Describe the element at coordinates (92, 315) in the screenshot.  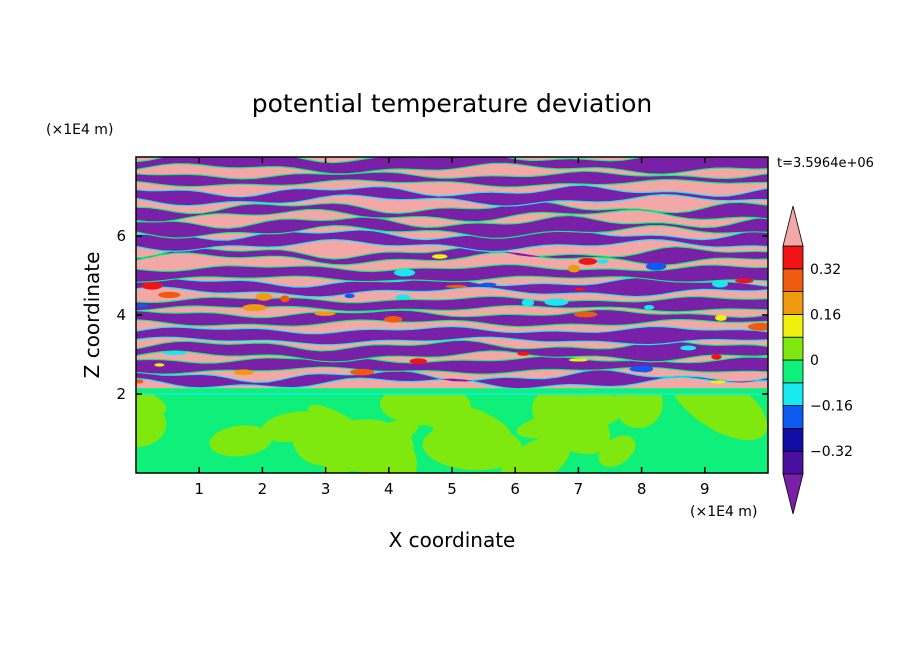
I see `y-axis-label: Z coordinate` at that location.